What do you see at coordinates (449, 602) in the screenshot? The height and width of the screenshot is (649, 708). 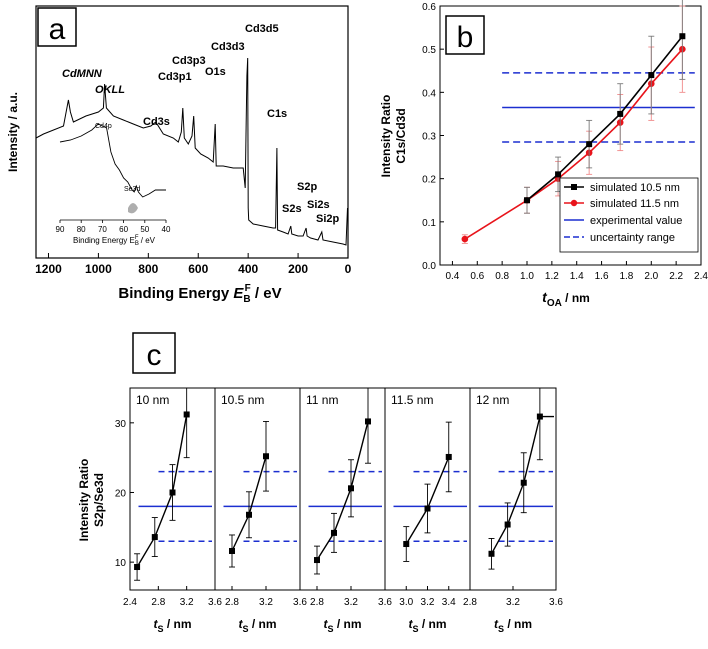 I see `x-tick-label: 3.4` at bounding box center [449, 602].